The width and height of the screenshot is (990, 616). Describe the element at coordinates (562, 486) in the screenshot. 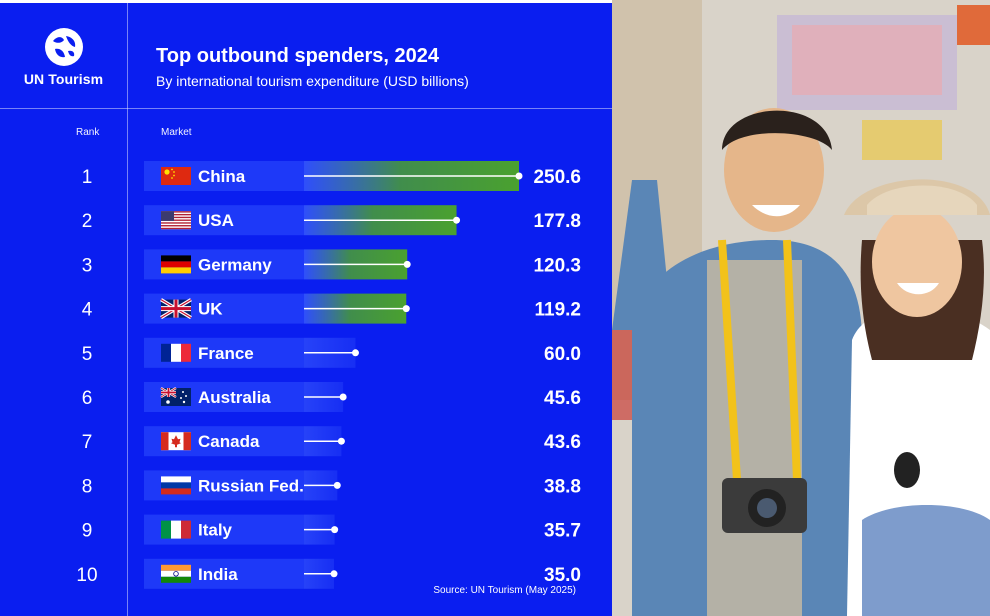

I see `value-label: 38.8` at that location.